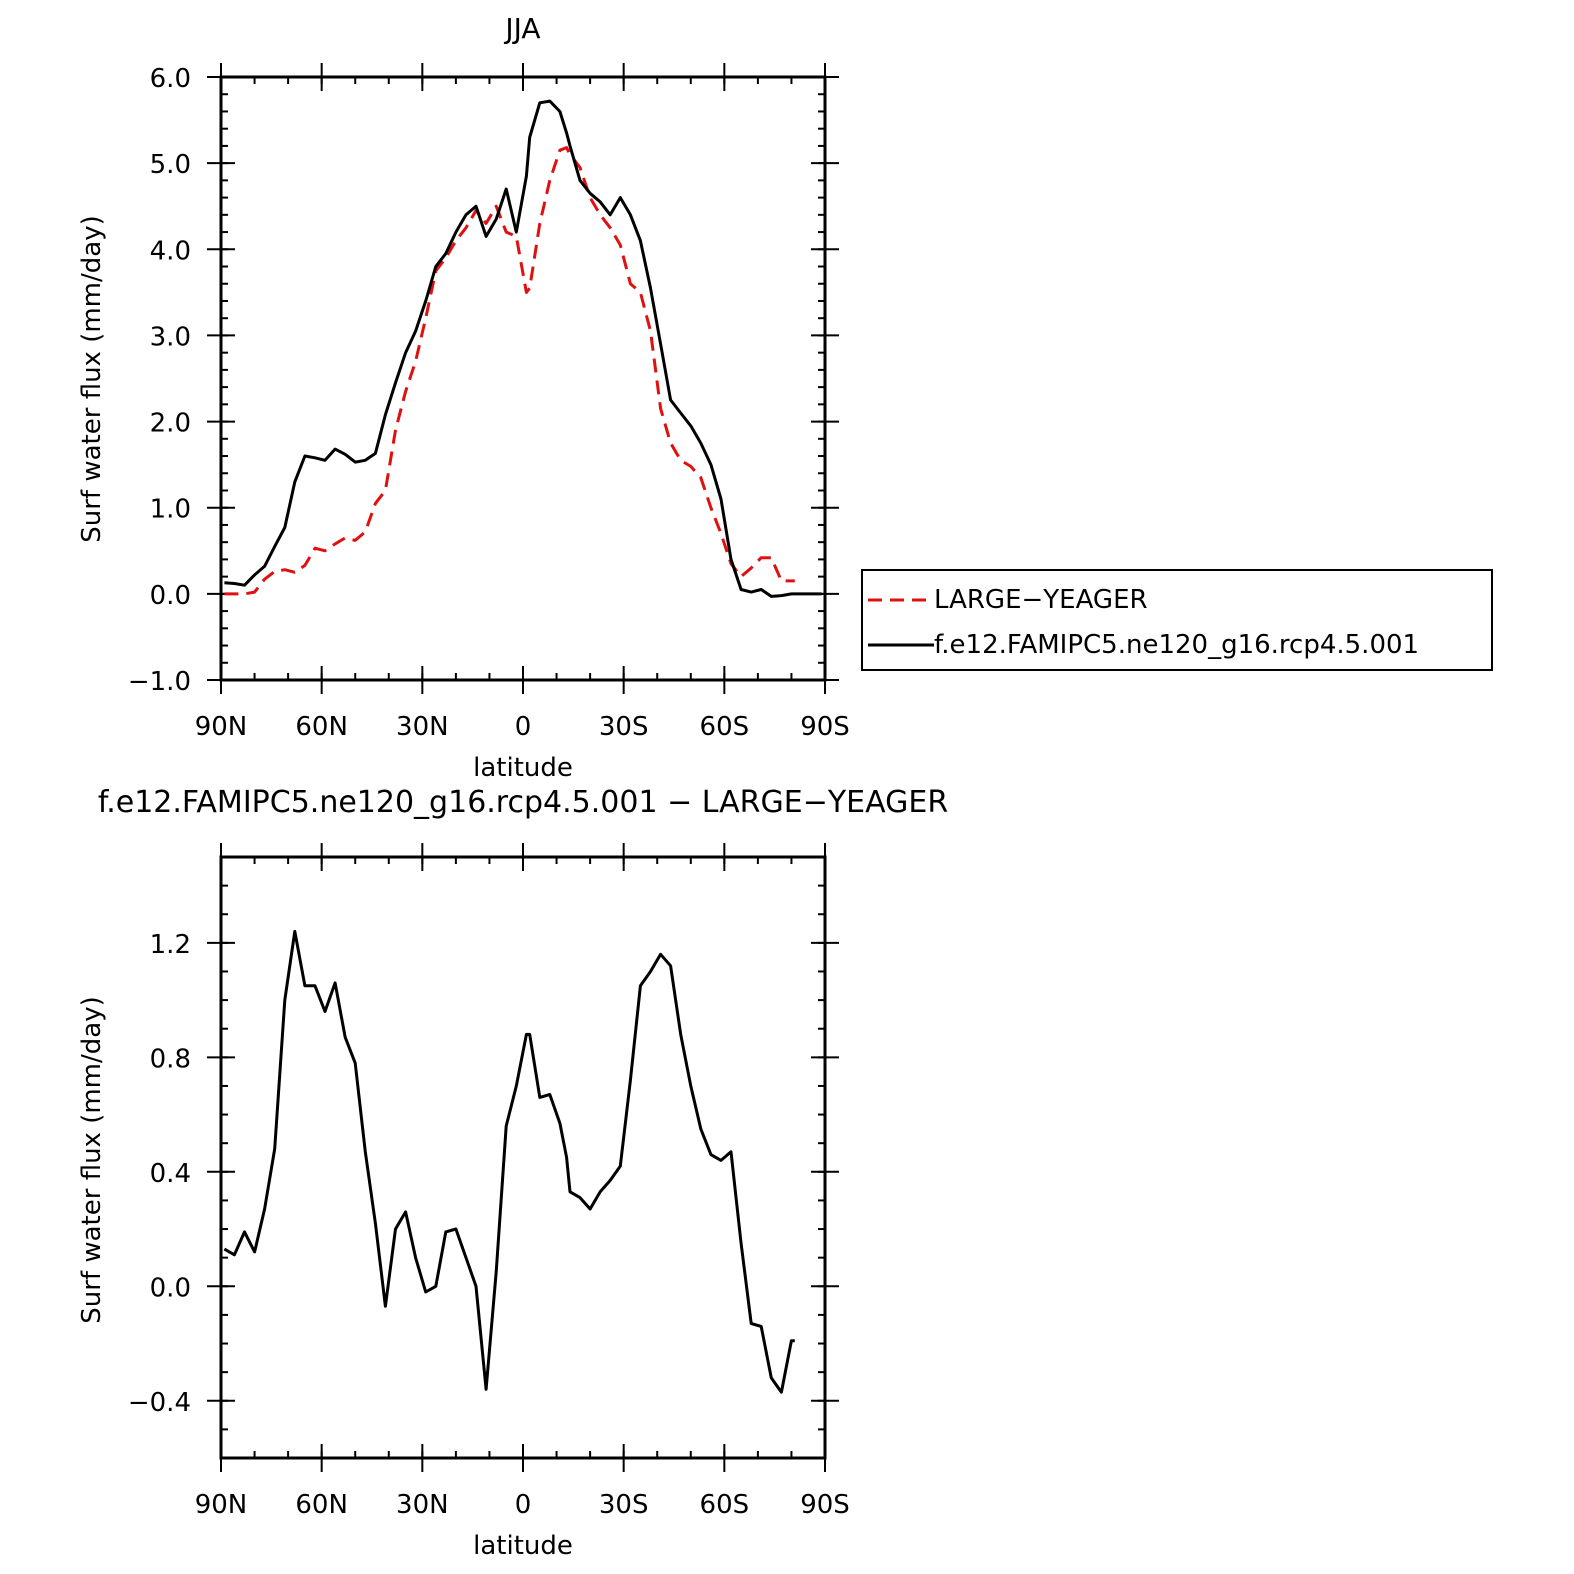 Image resolution: width=1574 pixels, height=1574 pixels. Describe the element at coordinates (170, 424) in the screenshot. I see `top-y-tick-label: 2.0` at that location.